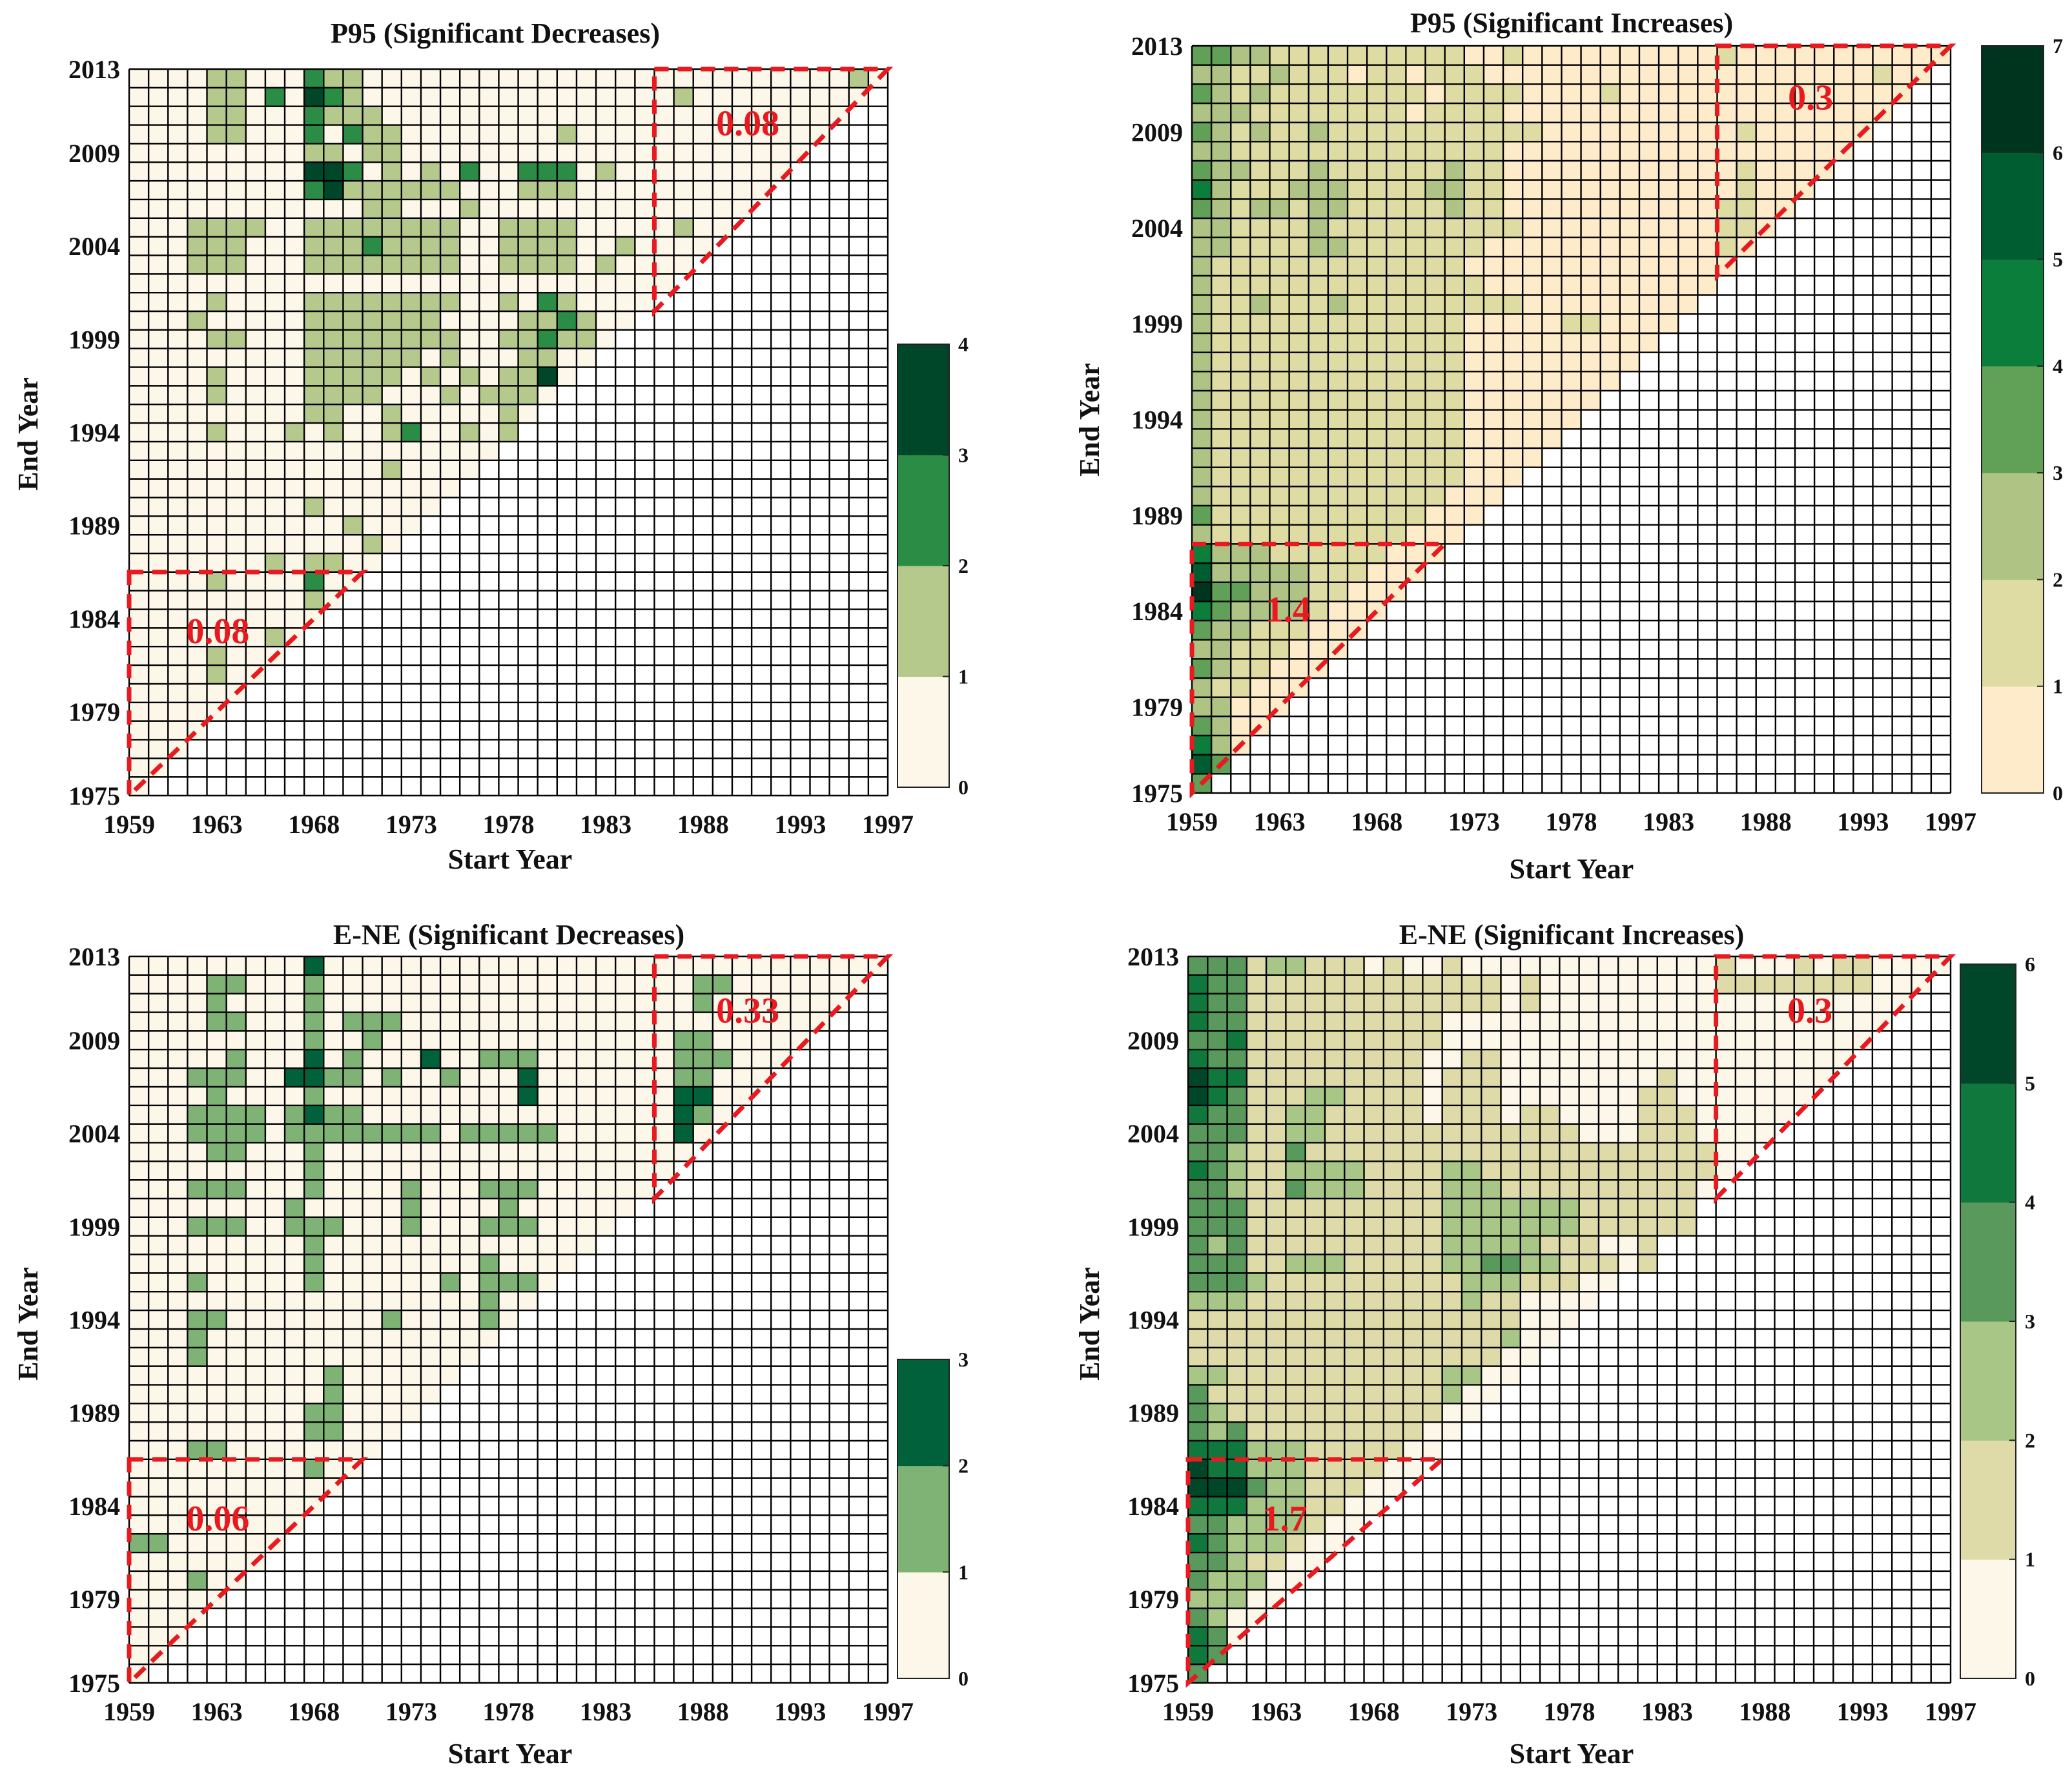 The height and width of the screenshot is (1783, 2072). What do you see at coordinates (508, 432) in the screenshot?
I see `heatmap-cells` at bounding box center [508, 432].